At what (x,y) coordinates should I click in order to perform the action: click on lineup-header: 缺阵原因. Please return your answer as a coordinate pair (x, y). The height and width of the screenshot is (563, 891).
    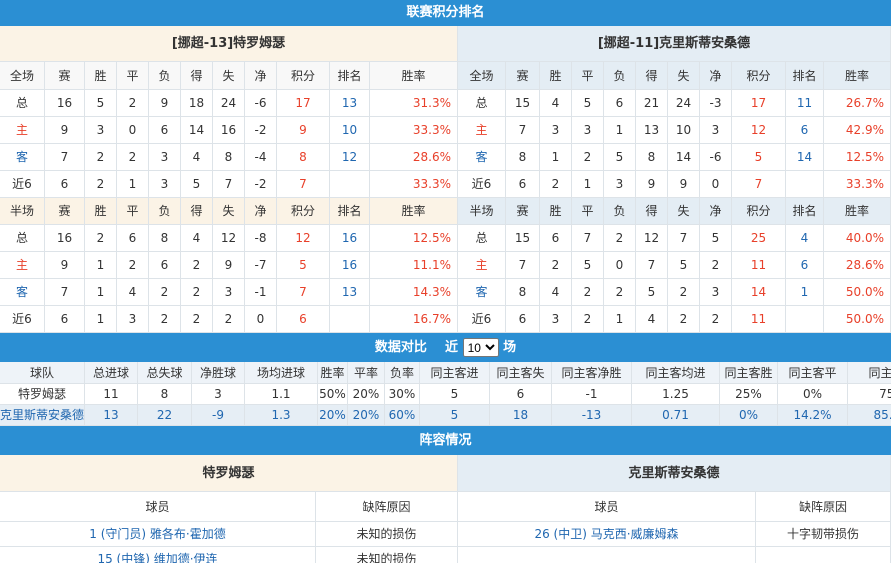
    Looking at the image, I should click on (823, 507).